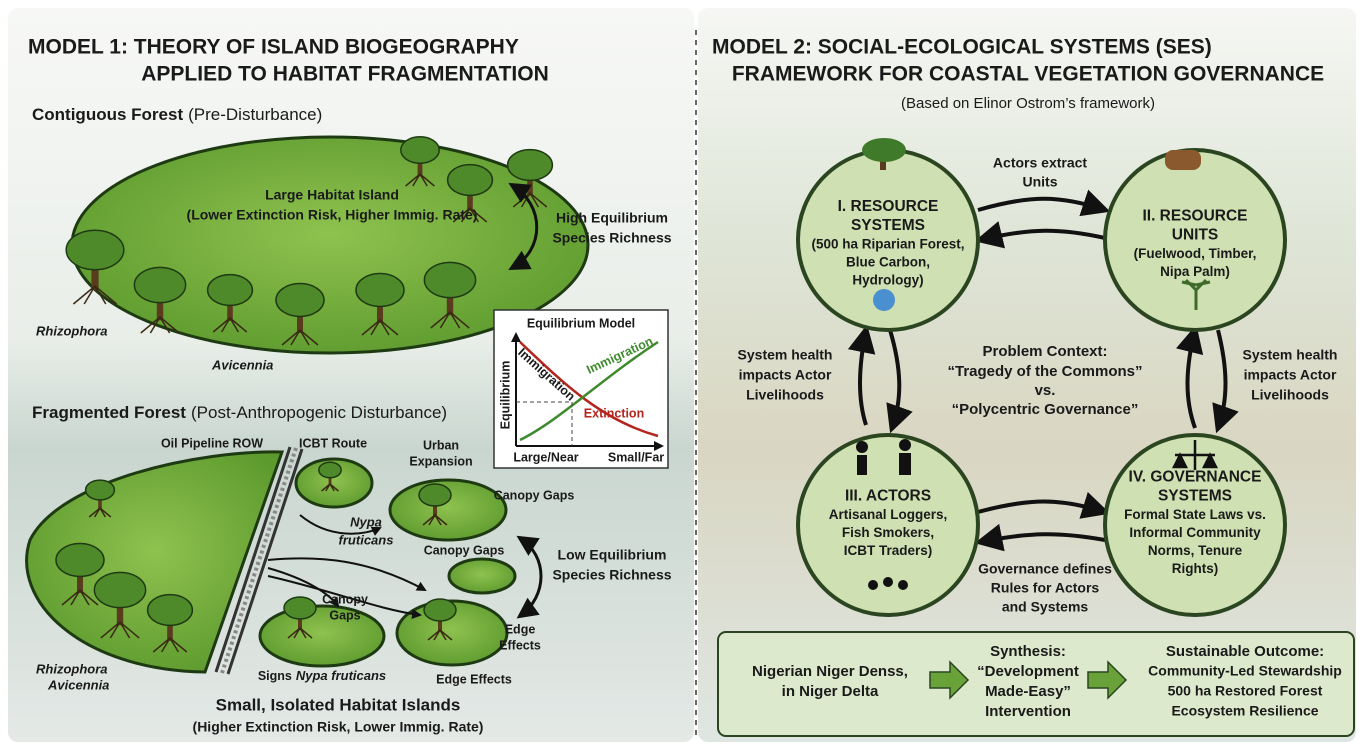  I want to click on fragment-label: Expansion, so click(440, 461).